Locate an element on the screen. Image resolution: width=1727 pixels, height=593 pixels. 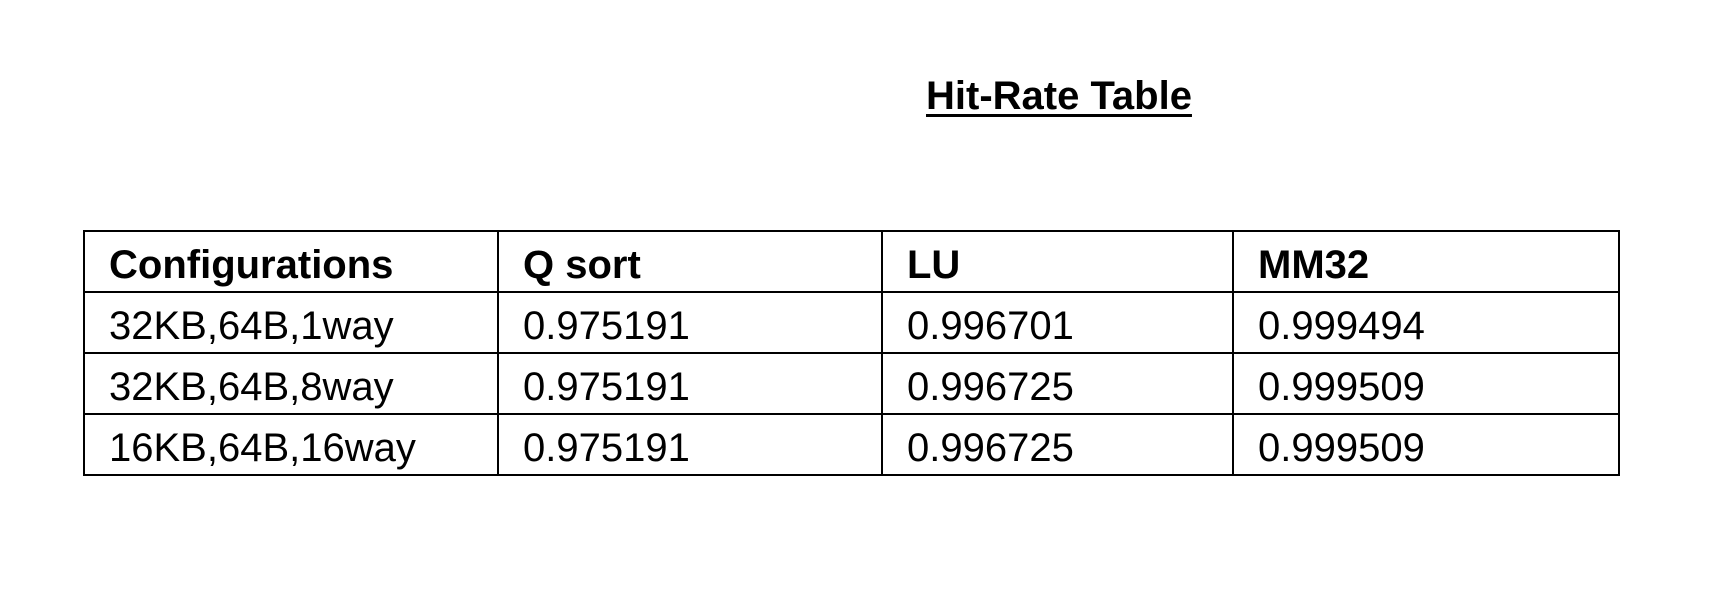
column-header-mm32: MM32 is located at coordinates (1426, 261).